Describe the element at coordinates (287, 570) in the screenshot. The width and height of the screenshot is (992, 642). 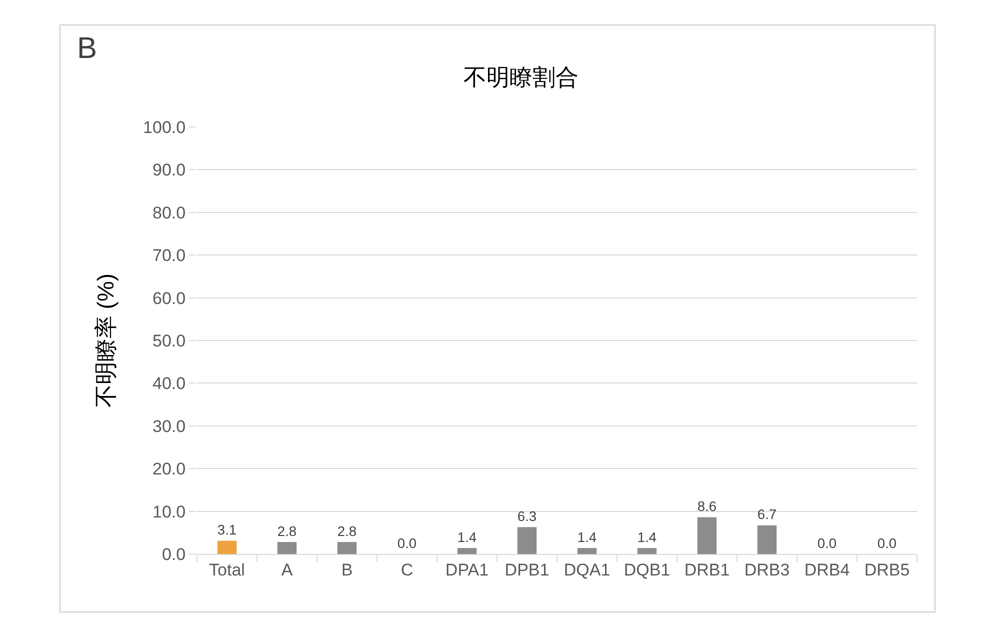
I see `x-tick-label: A` at that location.